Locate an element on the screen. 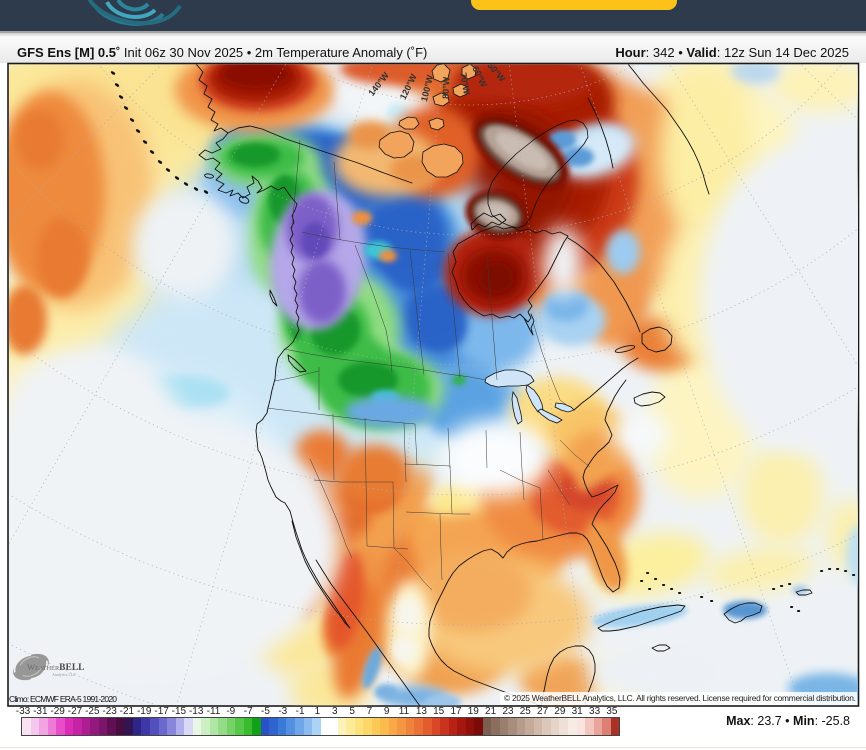 This screenshot has width=866, height=750. svg-text: WEATHERBELL is located at coordinates (56, 667).